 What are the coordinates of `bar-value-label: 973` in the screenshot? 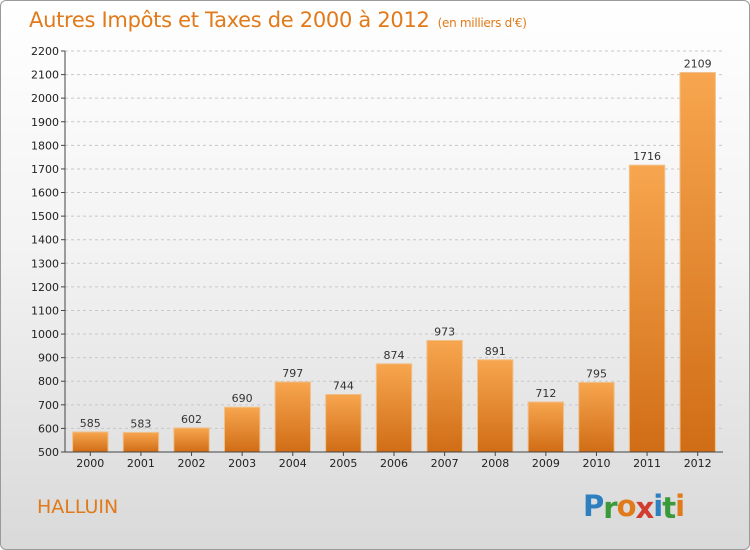 It's located at (444, 331).